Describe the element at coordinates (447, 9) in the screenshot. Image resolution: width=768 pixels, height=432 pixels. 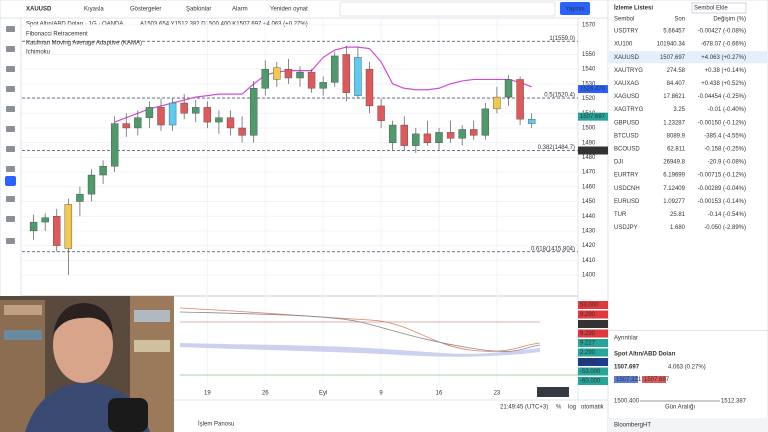
I see `drawing-toolbar` at that location.